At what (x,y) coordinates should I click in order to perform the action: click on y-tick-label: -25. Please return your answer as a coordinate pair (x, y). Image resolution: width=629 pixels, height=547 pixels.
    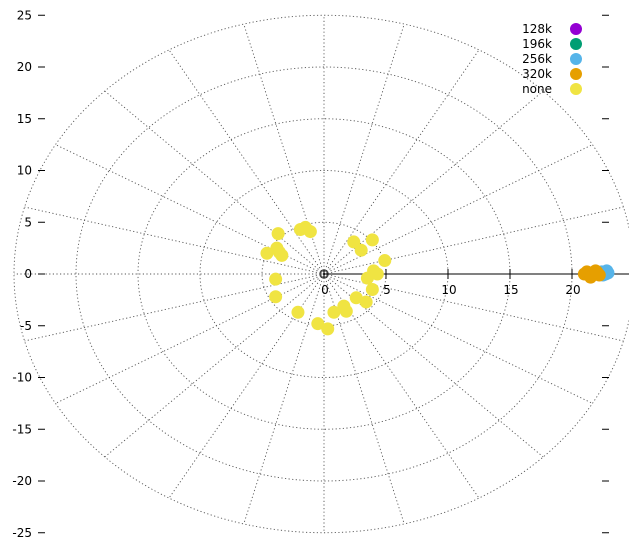
    Looking at the image, I should click on (22, 533).